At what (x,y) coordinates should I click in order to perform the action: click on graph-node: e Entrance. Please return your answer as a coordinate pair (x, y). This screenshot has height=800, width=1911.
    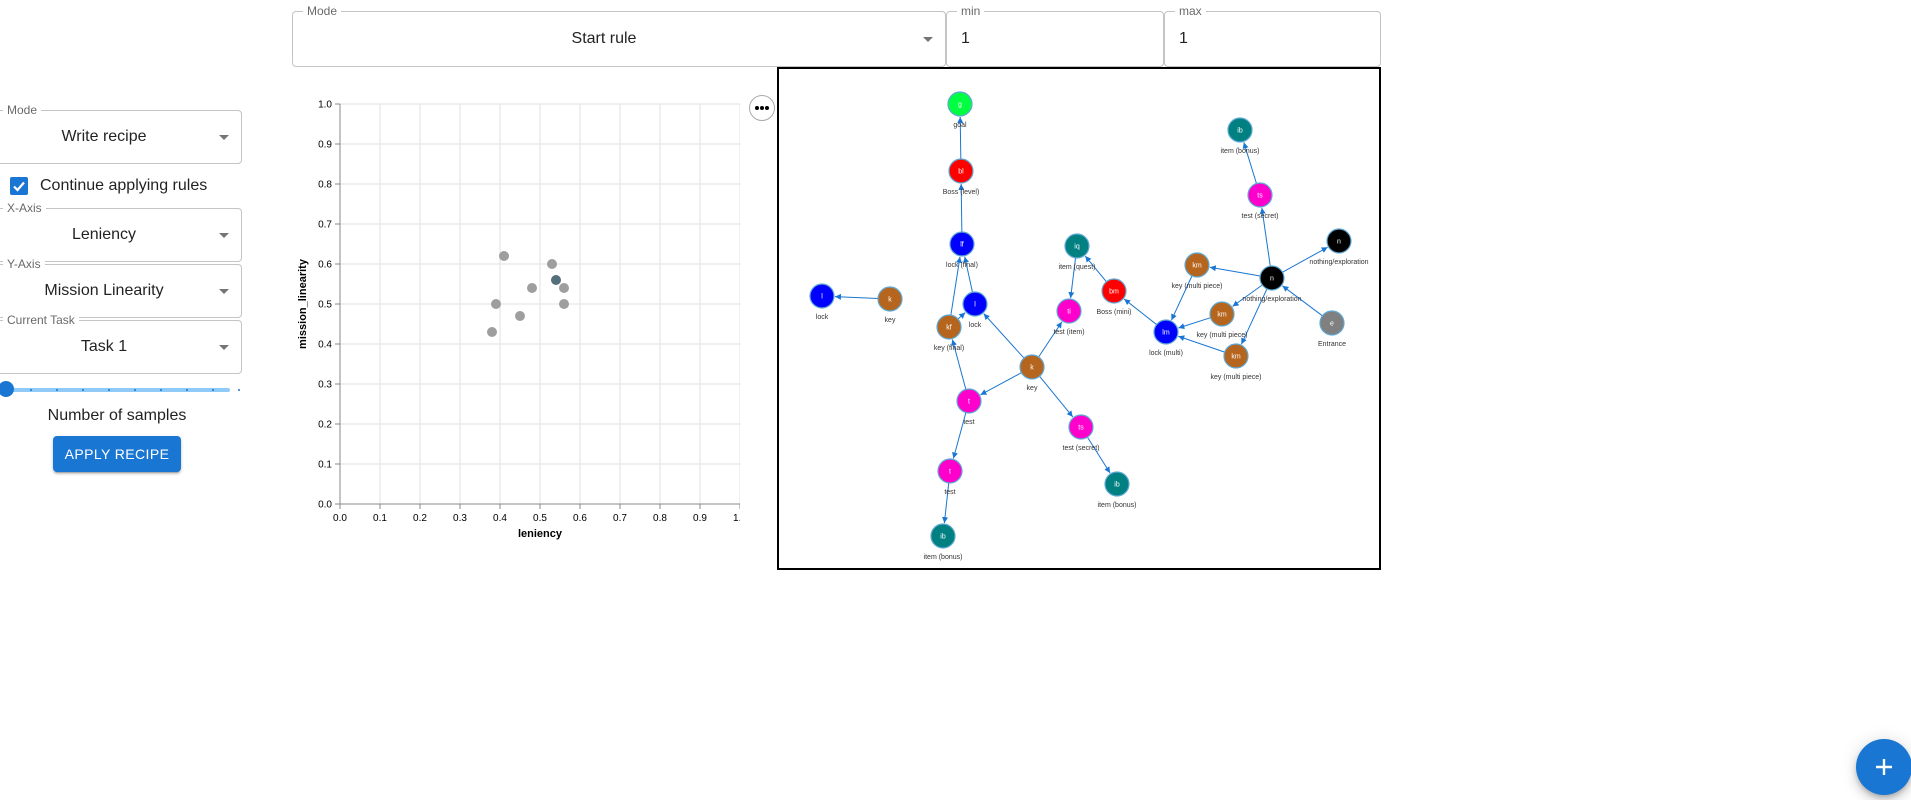
    Looking at the image, I should click on (1332, 329).